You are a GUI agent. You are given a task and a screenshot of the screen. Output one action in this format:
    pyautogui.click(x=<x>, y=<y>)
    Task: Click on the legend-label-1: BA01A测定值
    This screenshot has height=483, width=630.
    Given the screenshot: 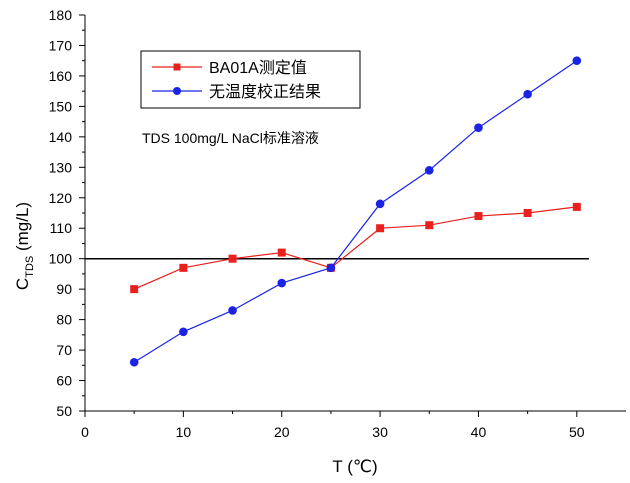 What is the action you would take?
    pyautogui.click(x=258, y=68)
    